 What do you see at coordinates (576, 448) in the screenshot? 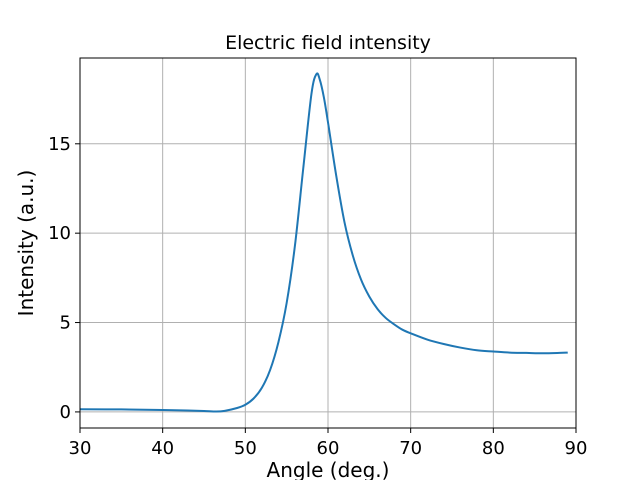
I see `x-tick-label: 90` at bounding box center [576, 448].